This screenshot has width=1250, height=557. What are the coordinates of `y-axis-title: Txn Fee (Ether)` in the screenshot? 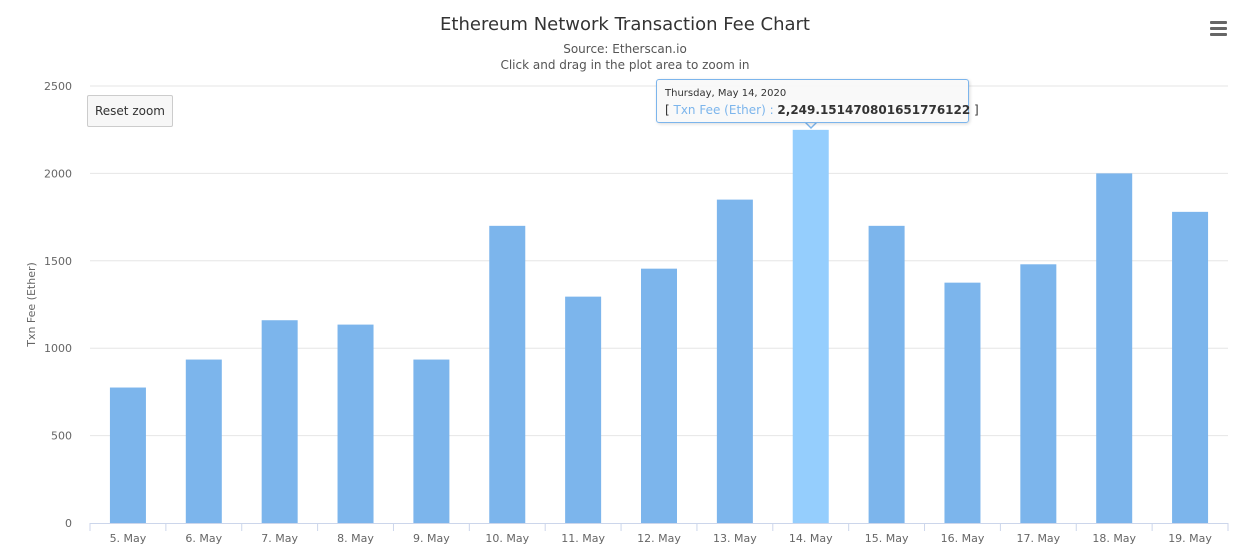 It's located at (31, 305).